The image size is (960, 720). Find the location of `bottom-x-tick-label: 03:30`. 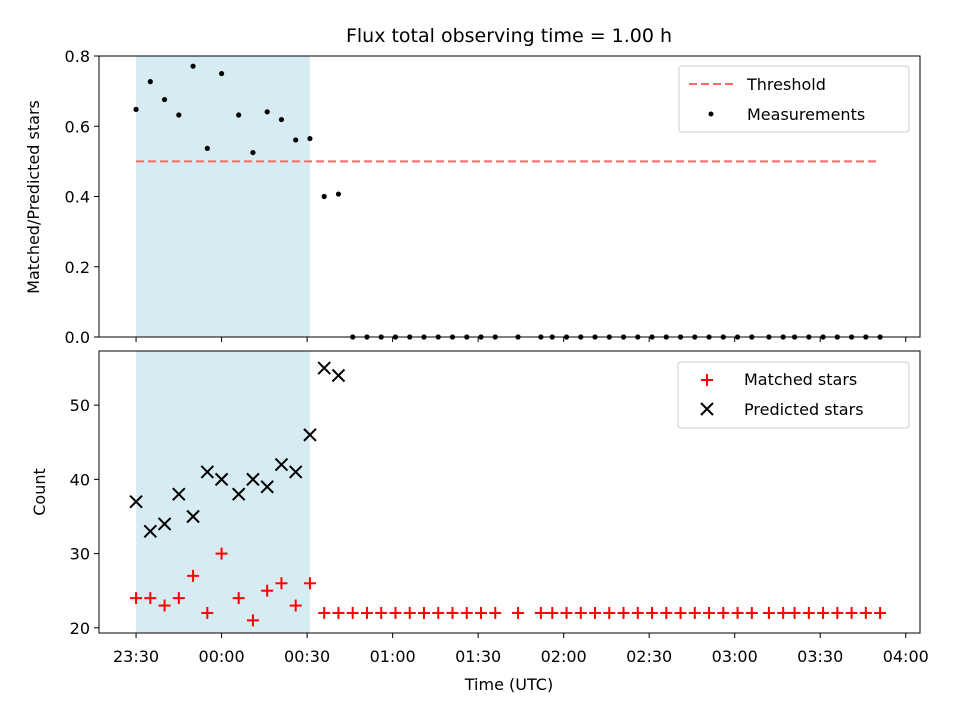

bottom-x-tick-label: 03:30 is located at coordinates (820, 656).